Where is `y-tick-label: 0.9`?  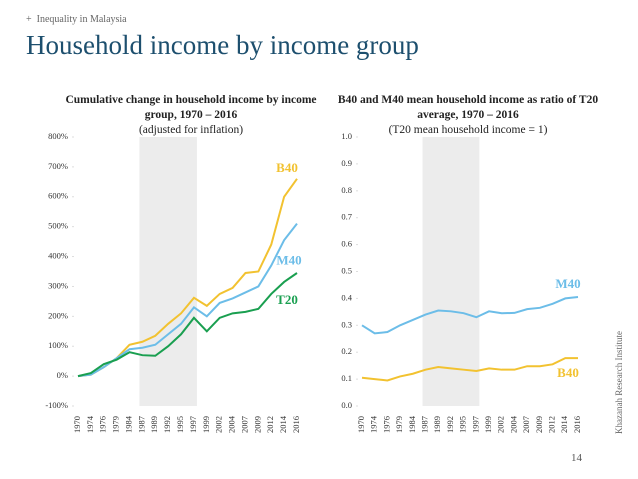 y-tick-label: 0.9 is located at coordinates (346, 163).